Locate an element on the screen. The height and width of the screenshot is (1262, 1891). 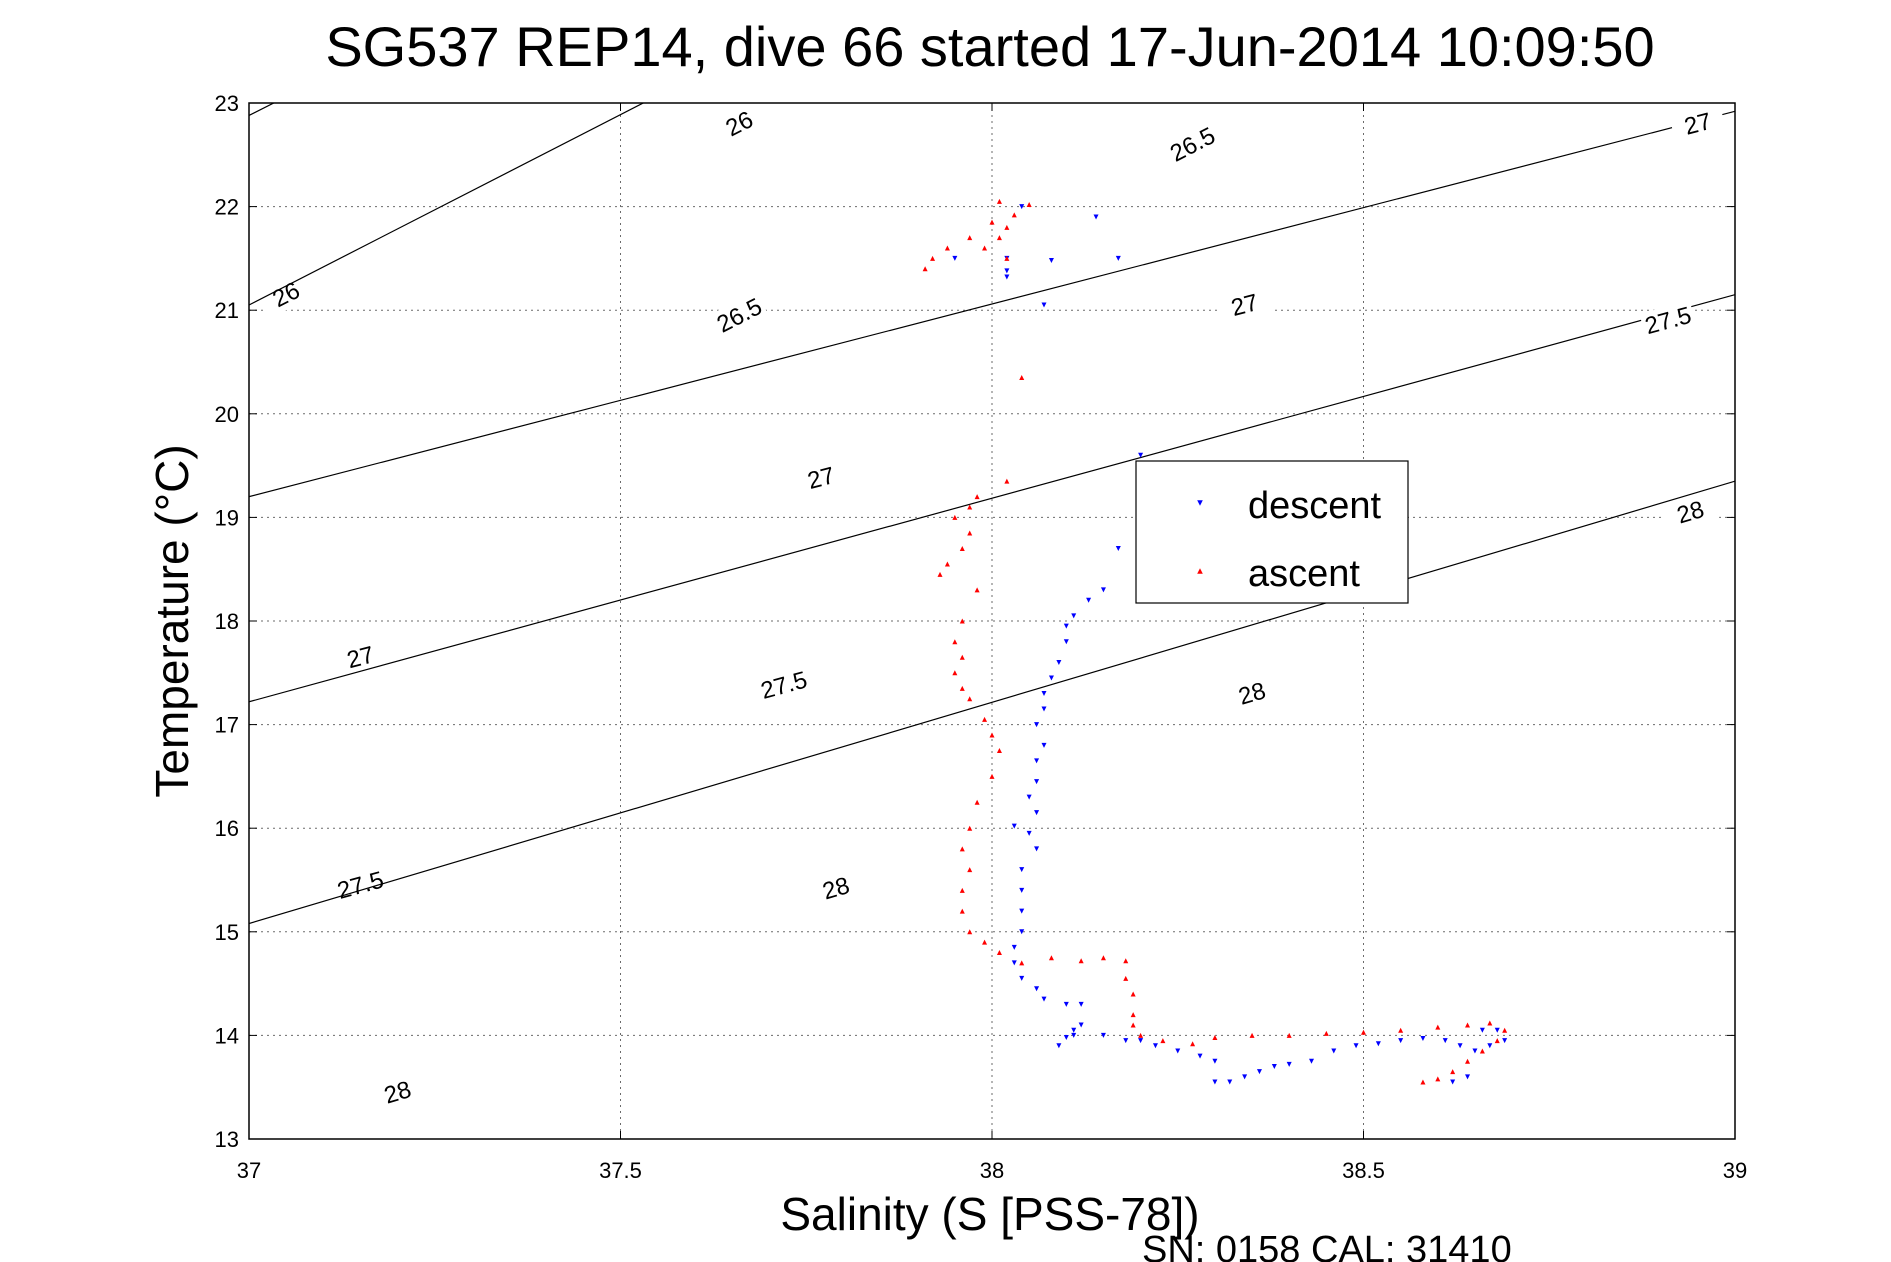
y-tick-label: 16 is located at coordinates (227, 828).